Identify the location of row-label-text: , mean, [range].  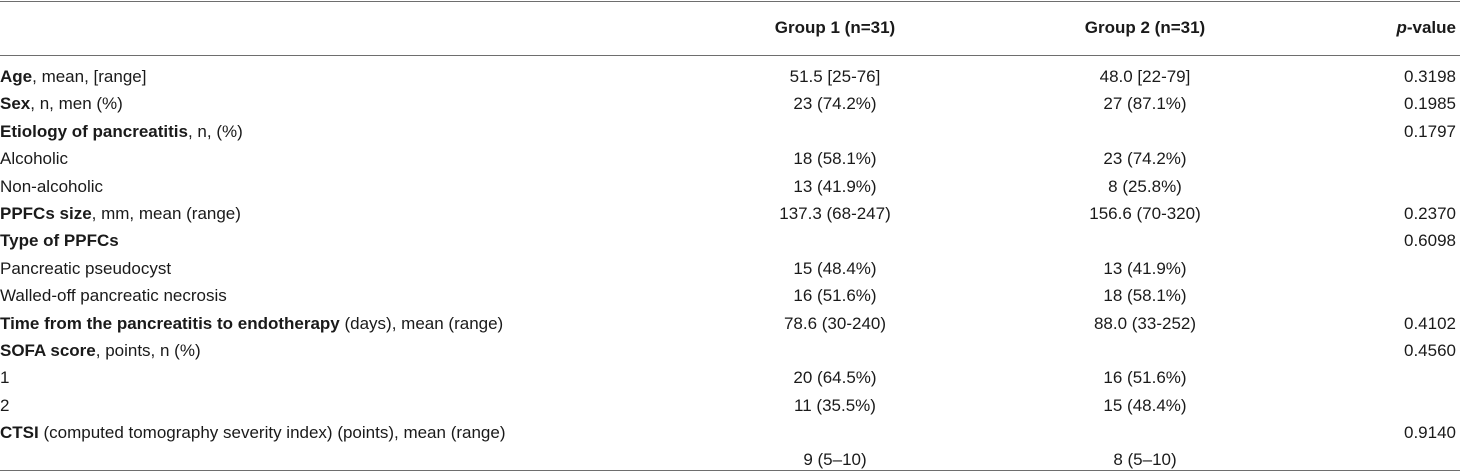
(89, 76).